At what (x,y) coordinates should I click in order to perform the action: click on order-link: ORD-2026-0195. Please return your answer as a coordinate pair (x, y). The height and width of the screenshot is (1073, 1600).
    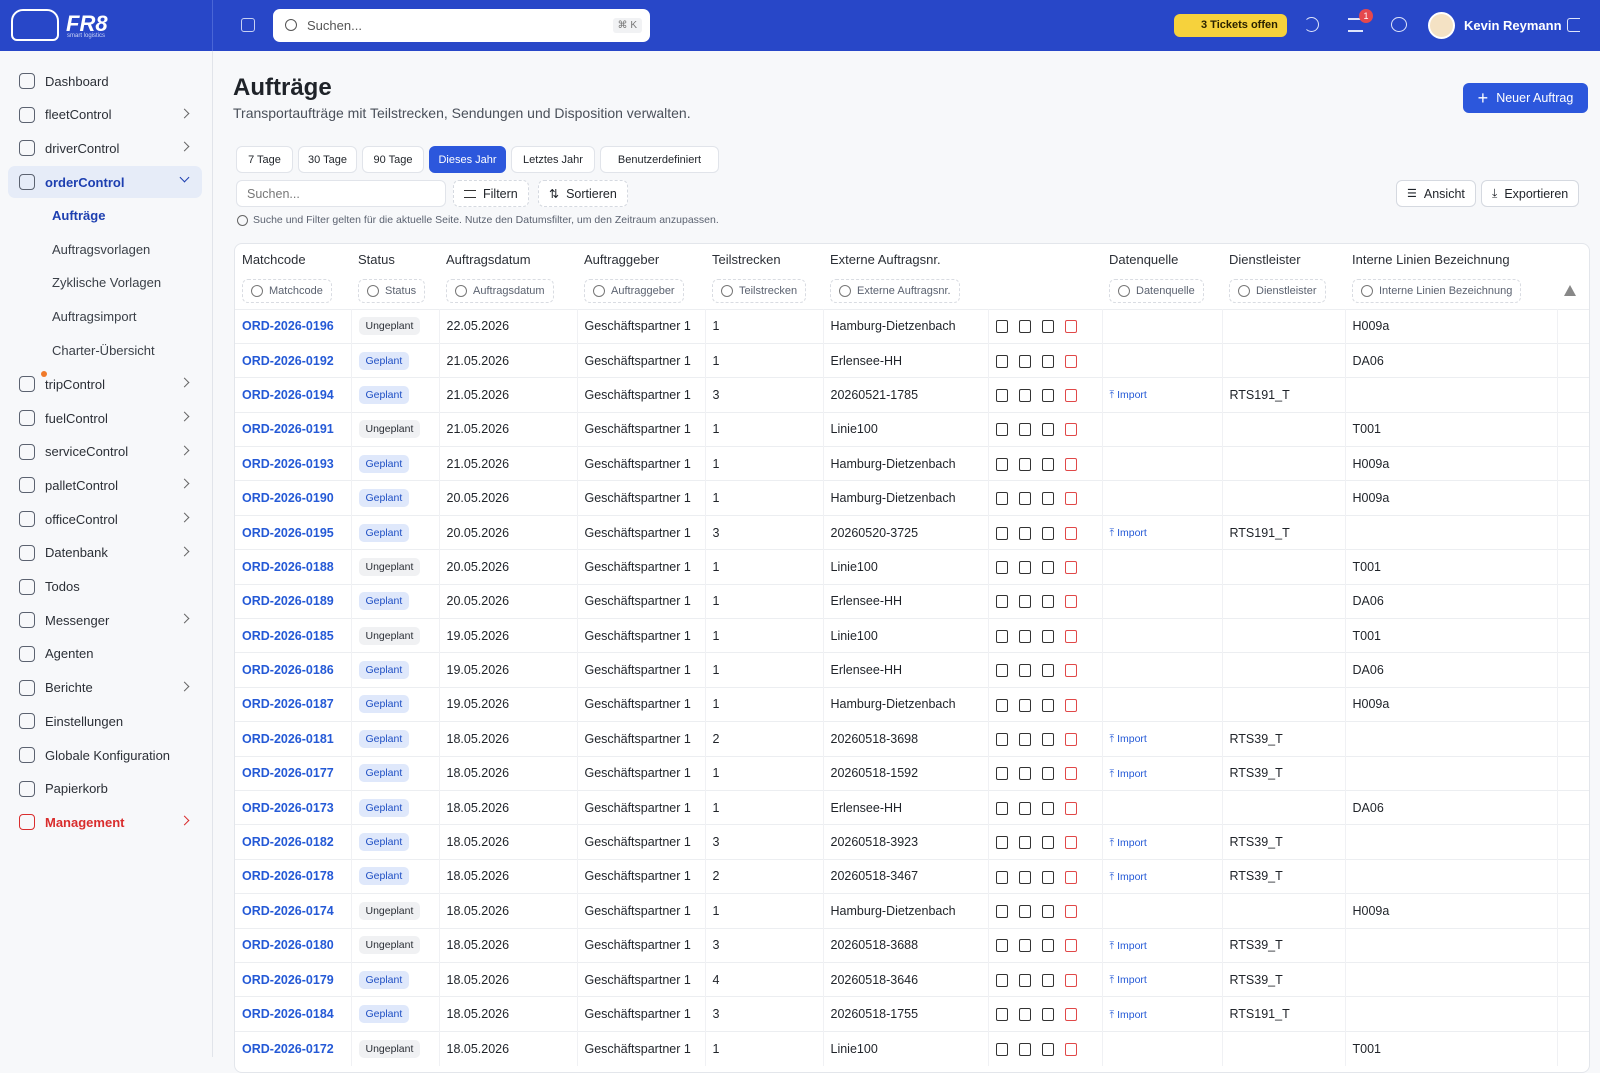
    Looking at the image, I should click on (288, 532).